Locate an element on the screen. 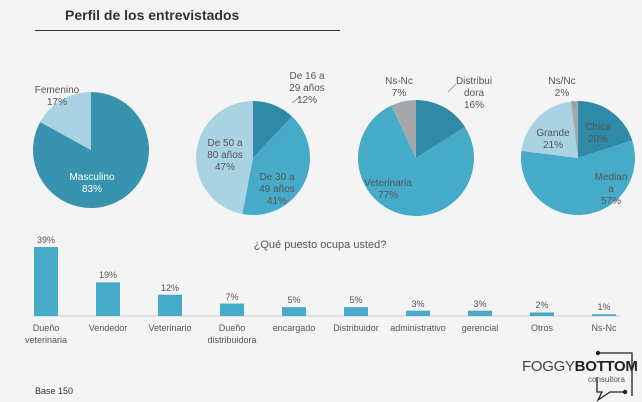 This screenshot has width=642, height=402. logo: FOGGYBOTTOM is located at coordinates (580, 366).